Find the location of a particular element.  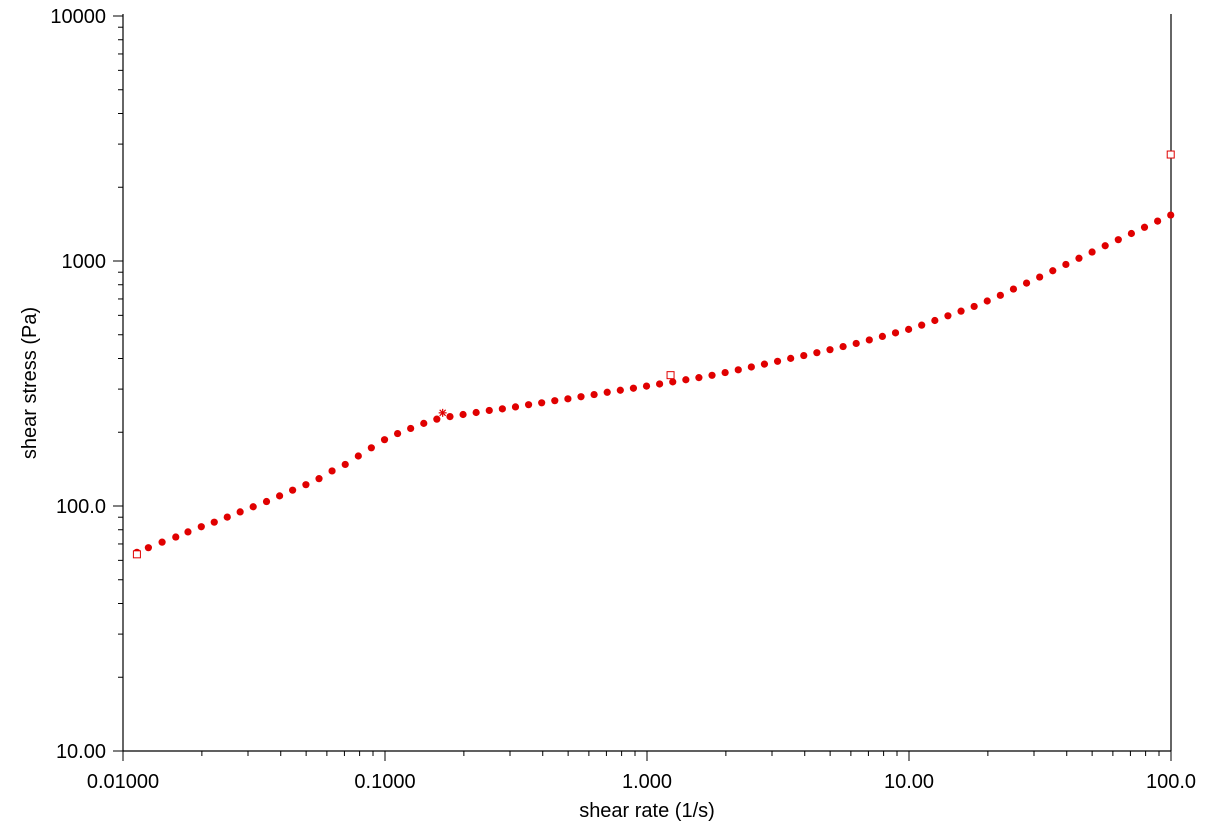

y-axis-title: shear stress (Pa) is located at coordinates (30, 383).